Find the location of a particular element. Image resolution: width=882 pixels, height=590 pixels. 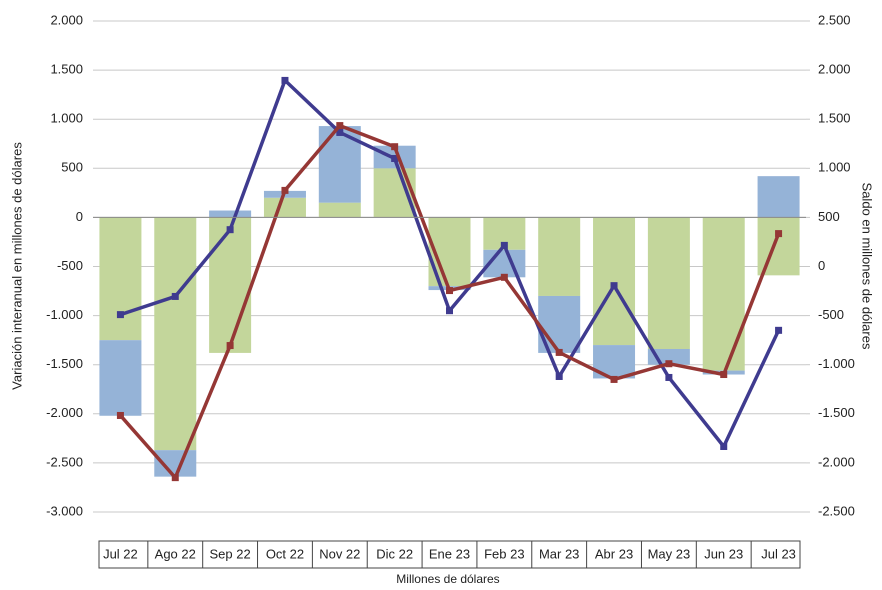

y2-tick-label: 1.000 is located at coordinates (834, 167).